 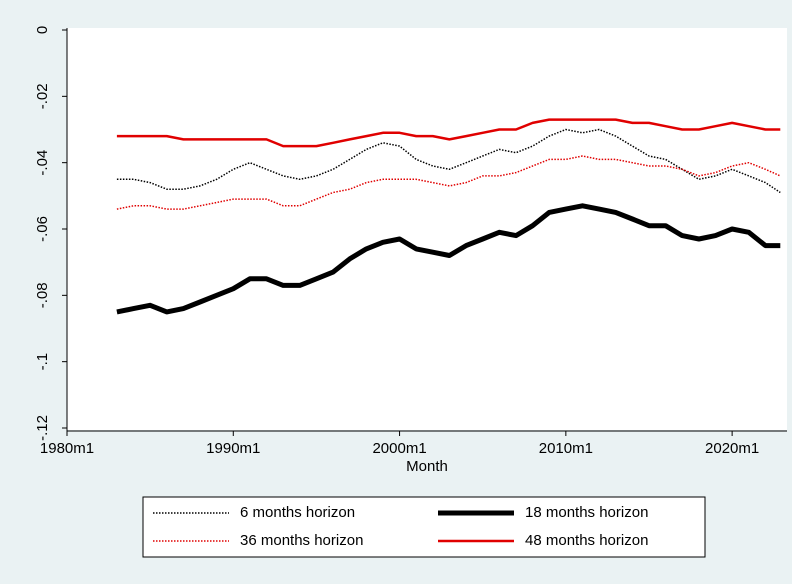 I want to click on legend-label: 18 months horizon, so click(x=586, y=512).